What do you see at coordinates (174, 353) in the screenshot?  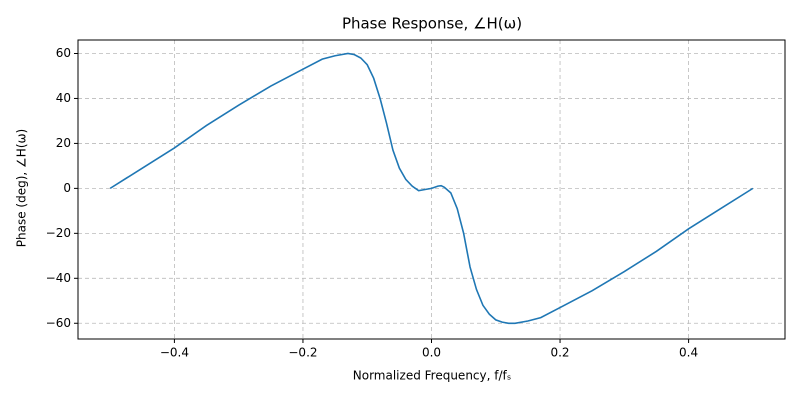 I see `x-tick-label: −0.4` at bounding box center [174, 353].